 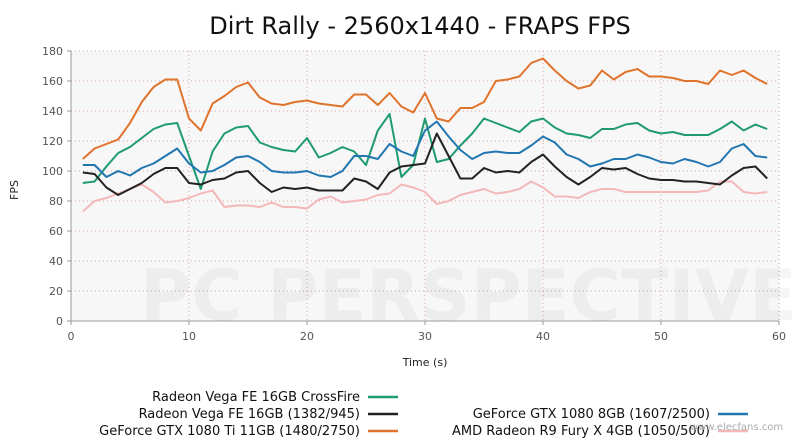 I want to click on y-tick-label: 100, so click(x=52, y=171).